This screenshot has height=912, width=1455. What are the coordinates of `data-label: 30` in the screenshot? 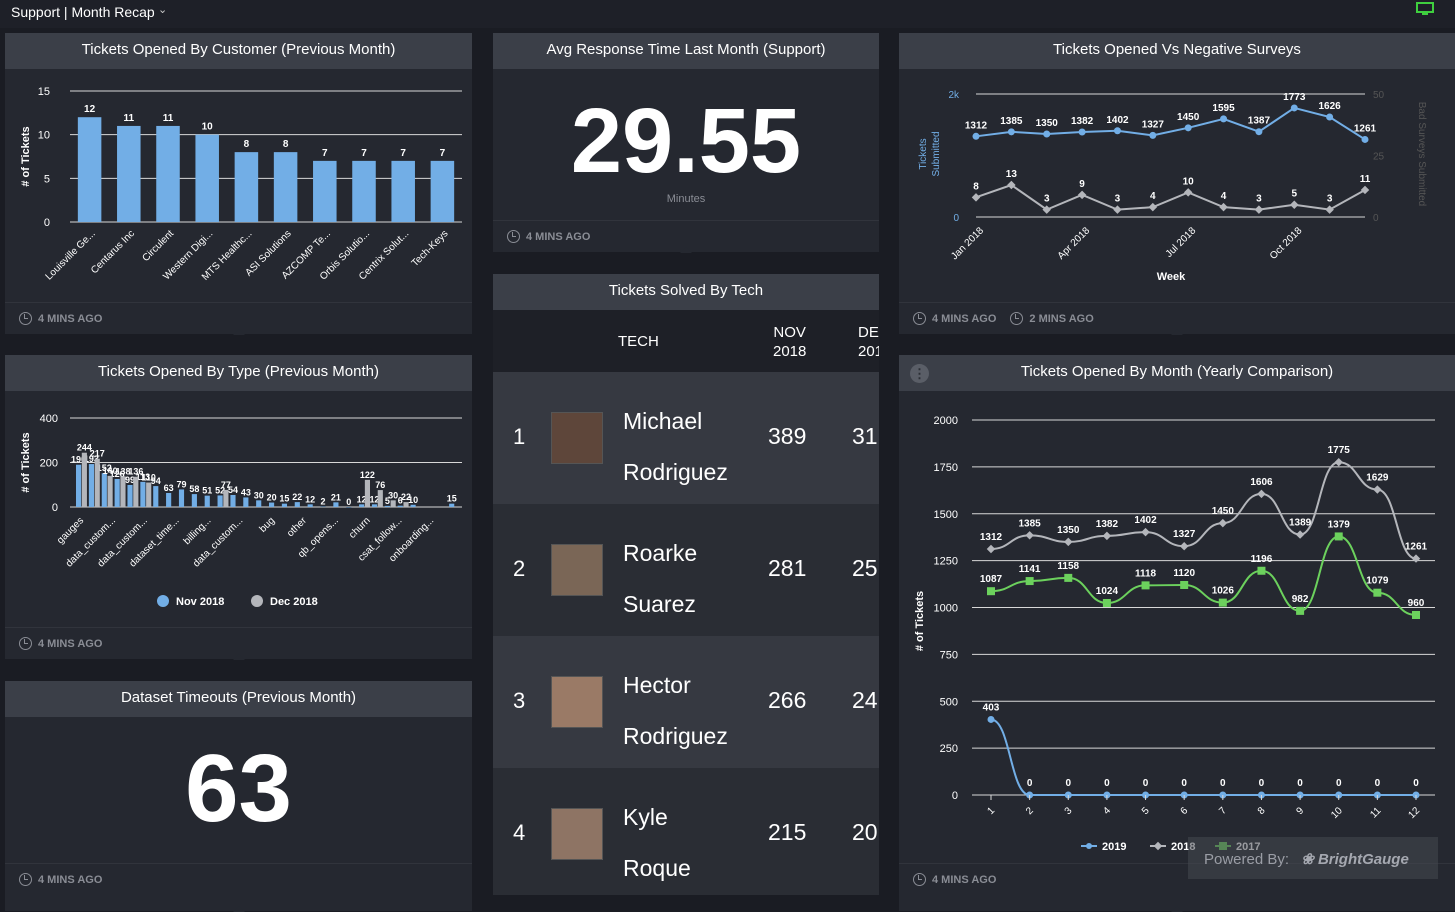 It's located at (259, 495).